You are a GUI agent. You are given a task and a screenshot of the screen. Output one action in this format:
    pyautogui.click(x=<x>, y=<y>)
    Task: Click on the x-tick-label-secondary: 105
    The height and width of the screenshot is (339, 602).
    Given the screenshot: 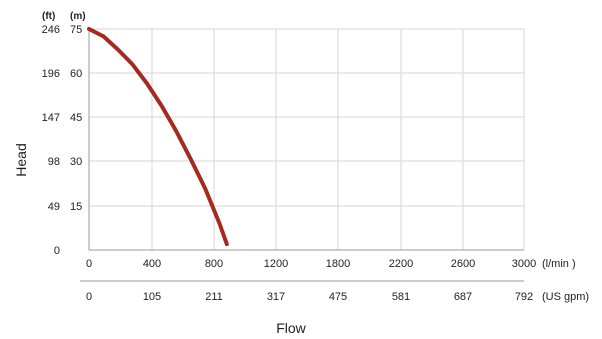 What is the action you would take?
    pyautogui.click(x=152, y=297)
    